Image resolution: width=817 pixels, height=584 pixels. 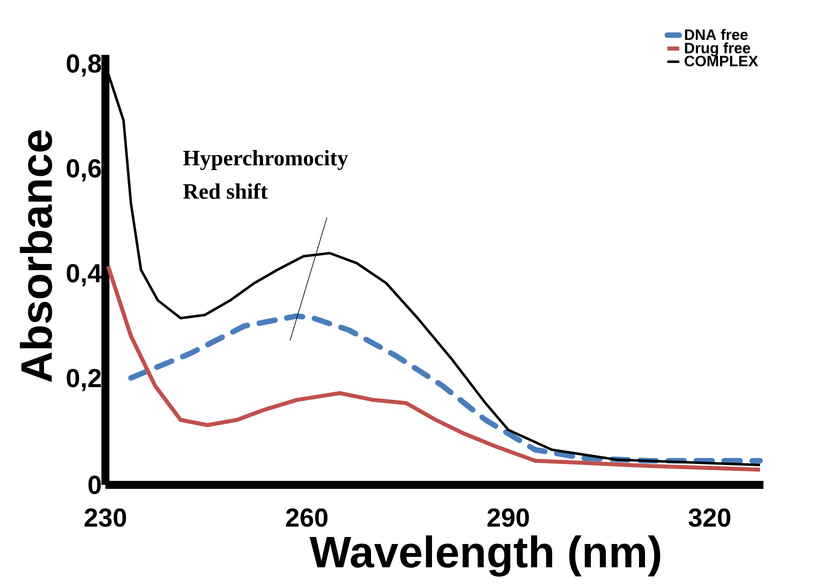 What do you see at coordinates (709, 517) in the screenshot?
I see `x-tick-label: 320` at bounding box center [709, 517].